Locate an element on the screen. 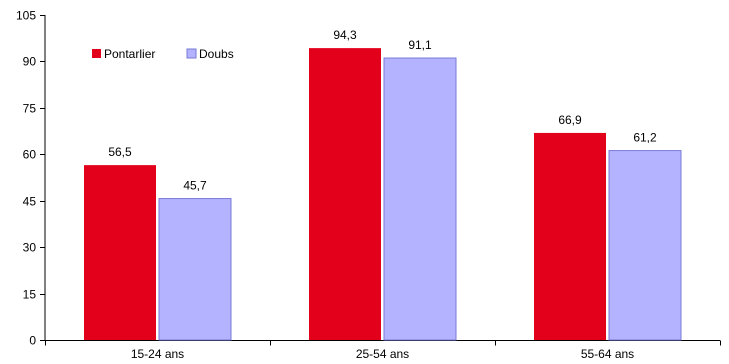 This screenshot has width=729, height=364. legend-label: Doubs is located at coordinates (216, 54).